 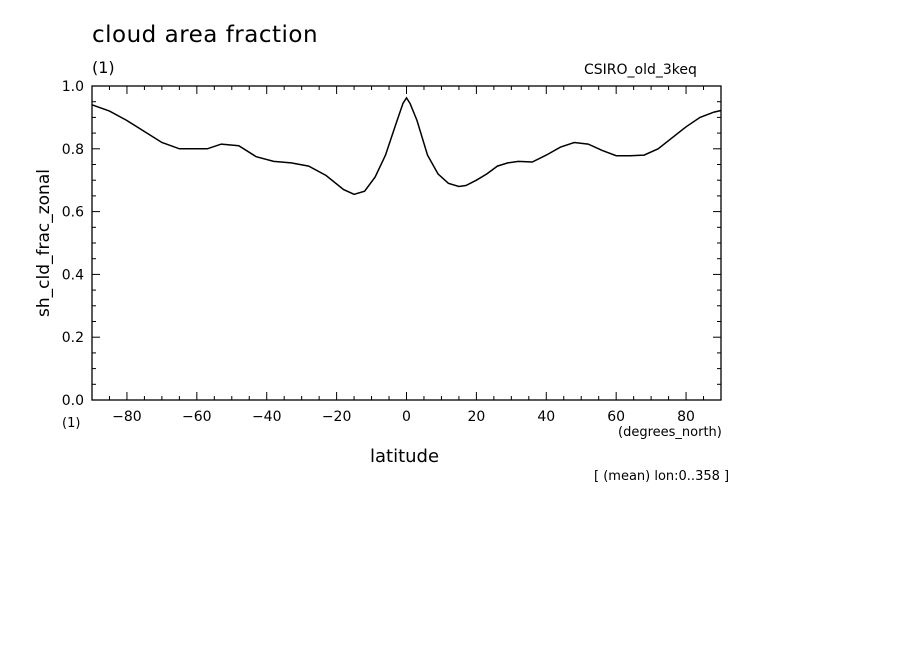 I want to click on x-axis-label: latitude, so click(x=405, y=456).